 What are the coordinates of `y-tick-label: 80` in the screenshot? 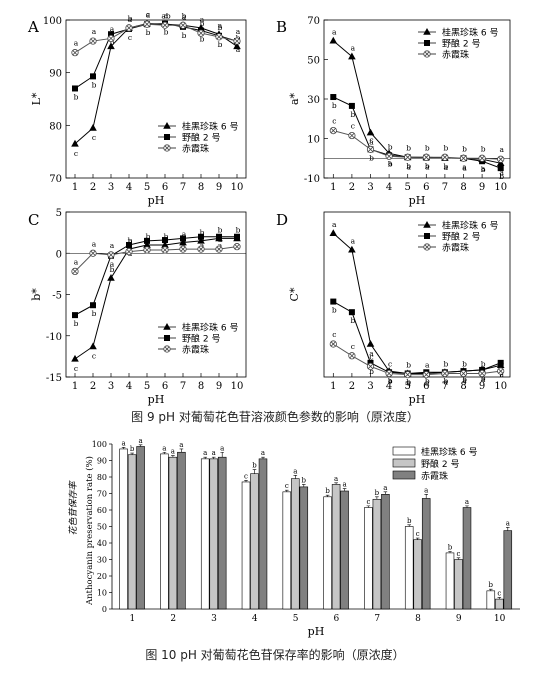 It's located at (102, 477).